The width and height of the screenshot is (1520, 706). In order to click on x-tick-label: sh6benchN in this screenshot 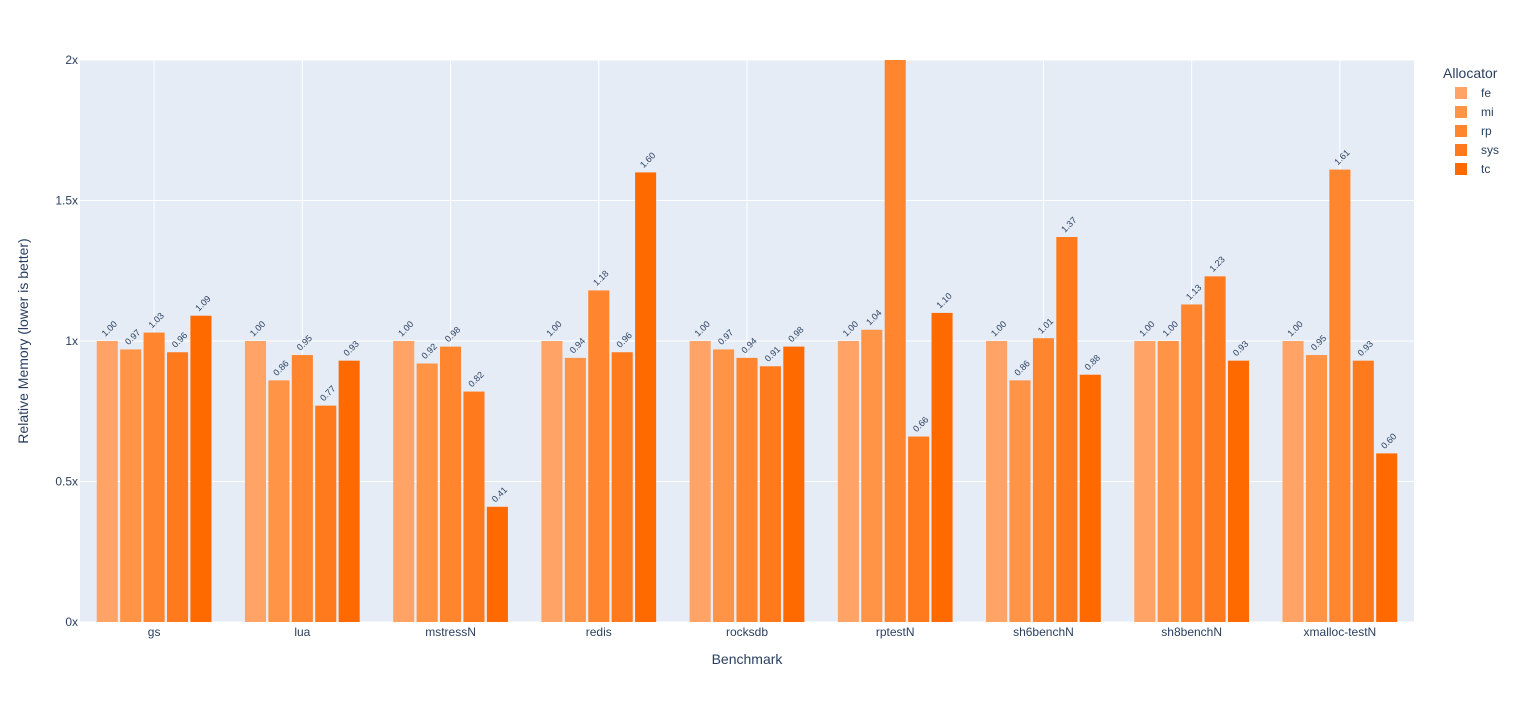, I will do `click(1043, 632)`.